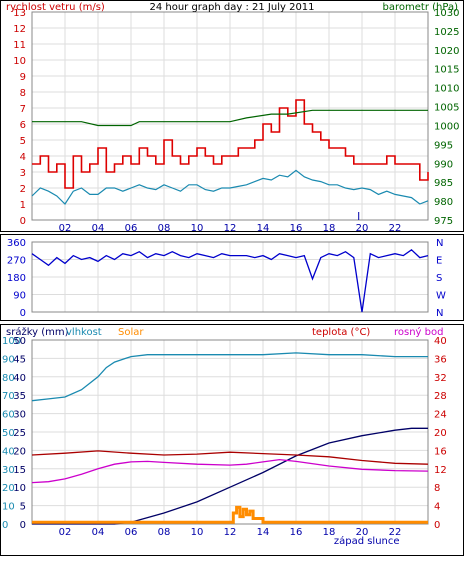 This screenshot has width=464, height=566. I want to click on right-tick-label: 4, so click(437, 507).